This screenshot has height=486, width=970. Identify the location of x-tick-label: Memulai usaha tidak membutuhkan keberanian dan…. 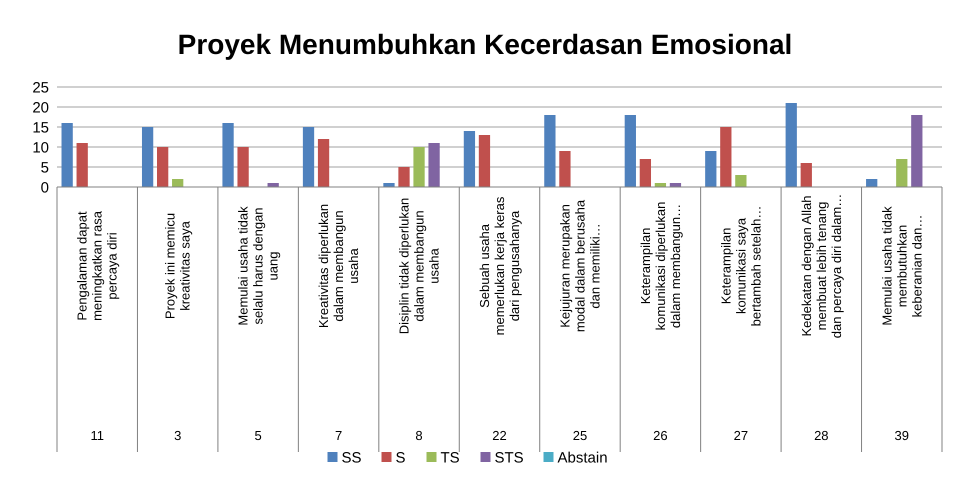
(901, 266).